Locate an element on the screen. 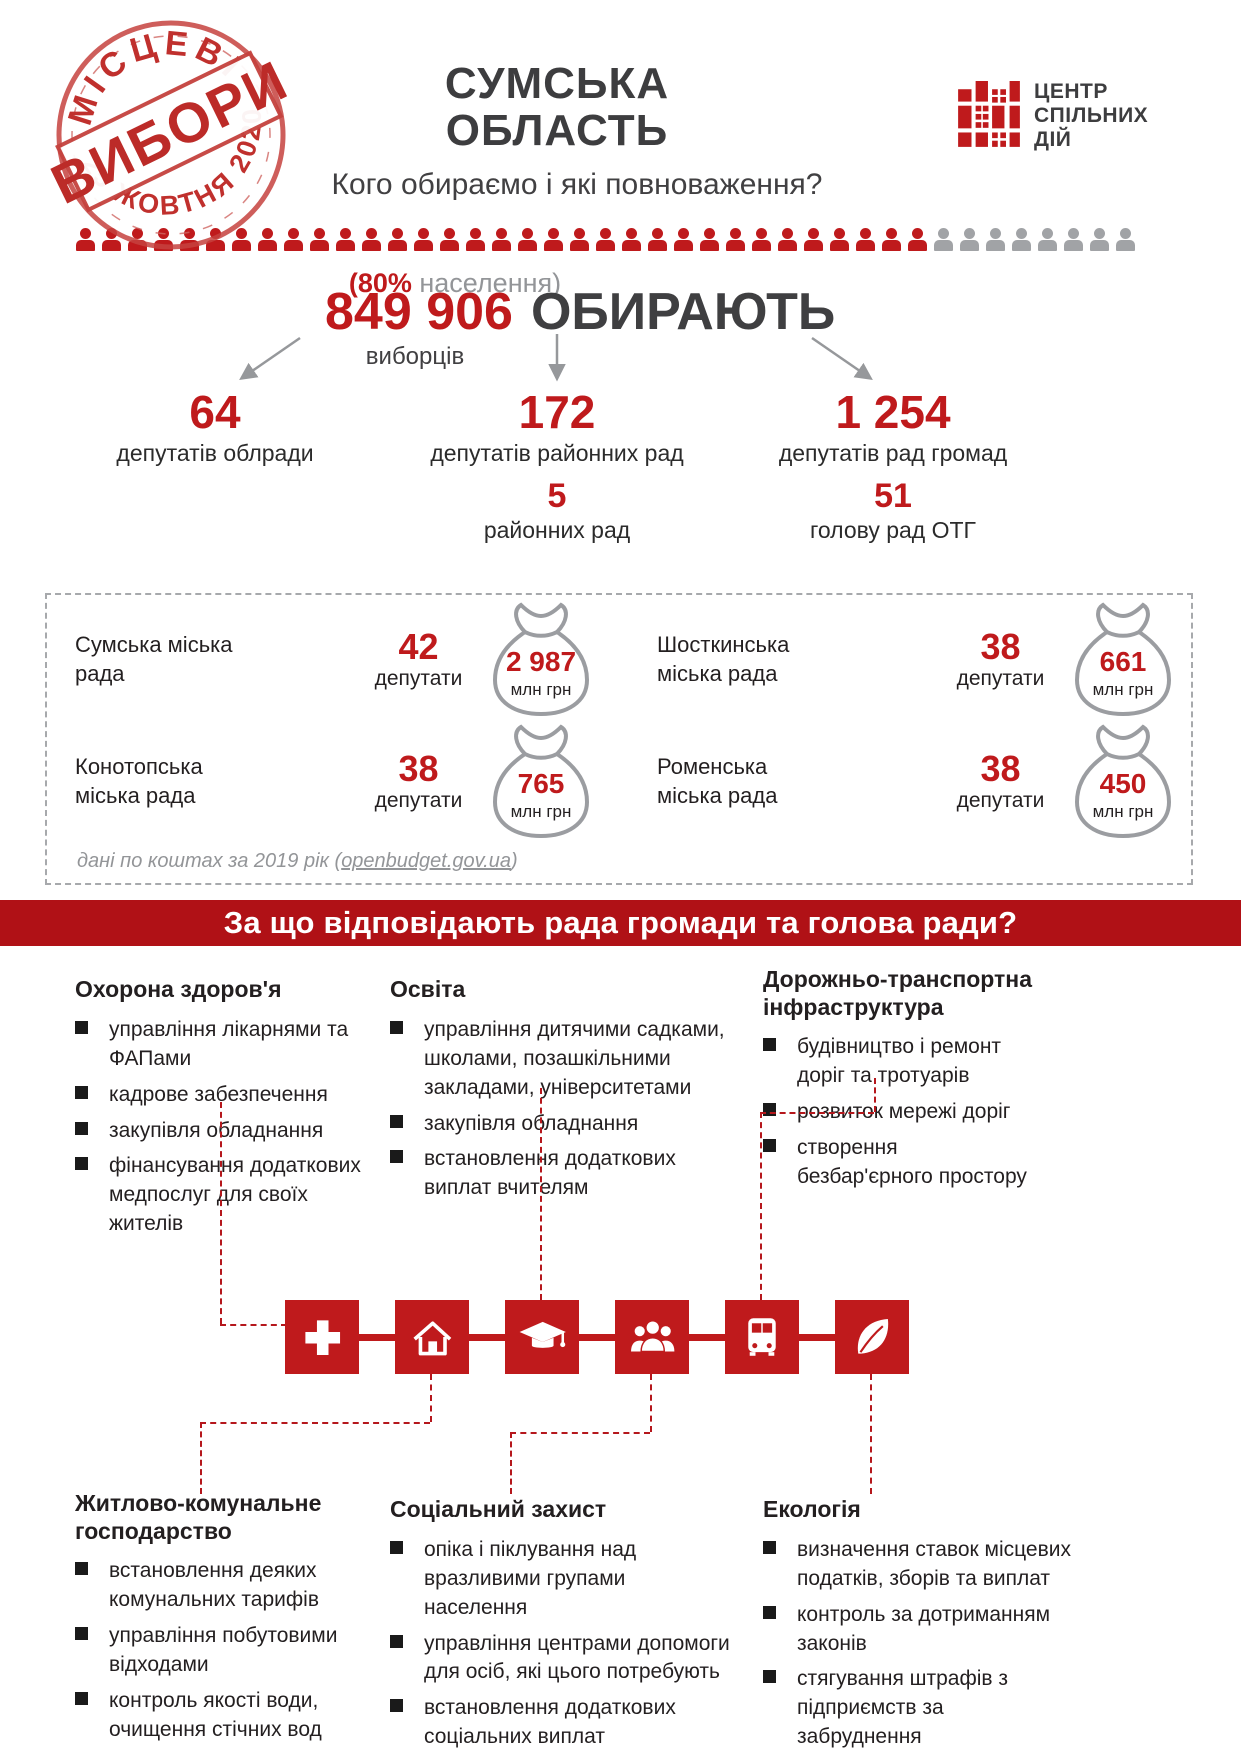 The image size is (1241, 1755). responsibility-icons is located at coordinates (597, 1337).